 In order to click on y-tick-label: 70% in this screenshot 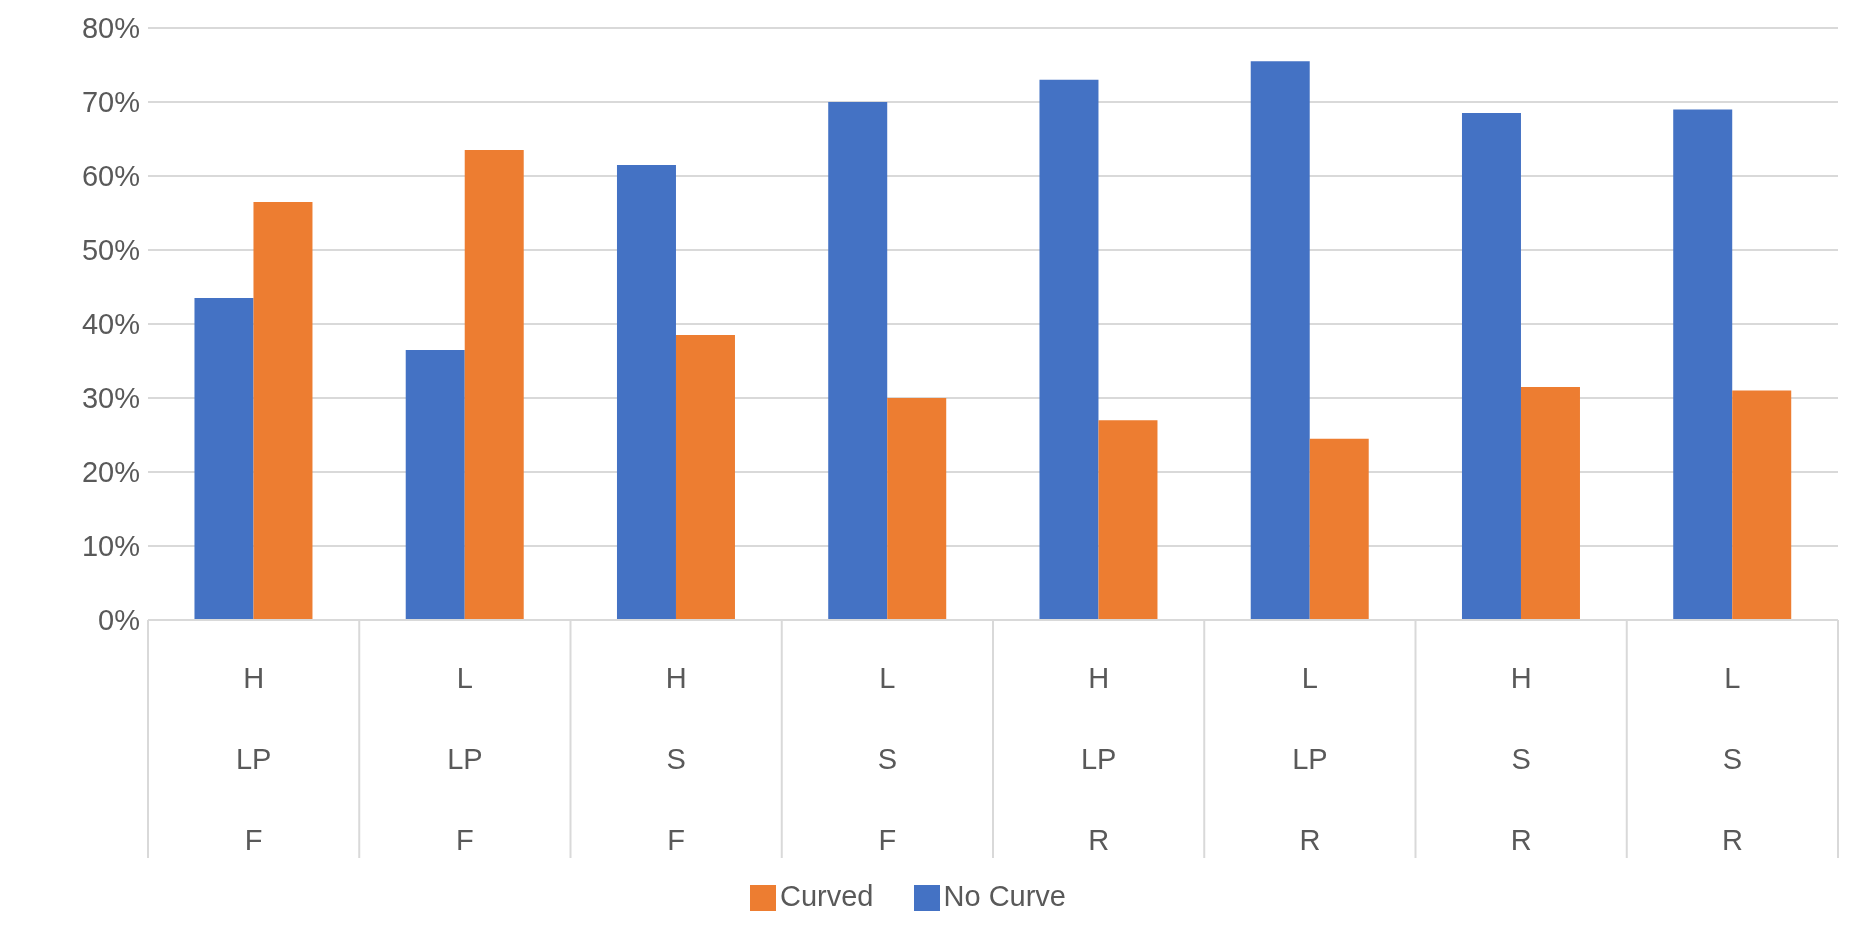, I will do `click(110, 102)`.